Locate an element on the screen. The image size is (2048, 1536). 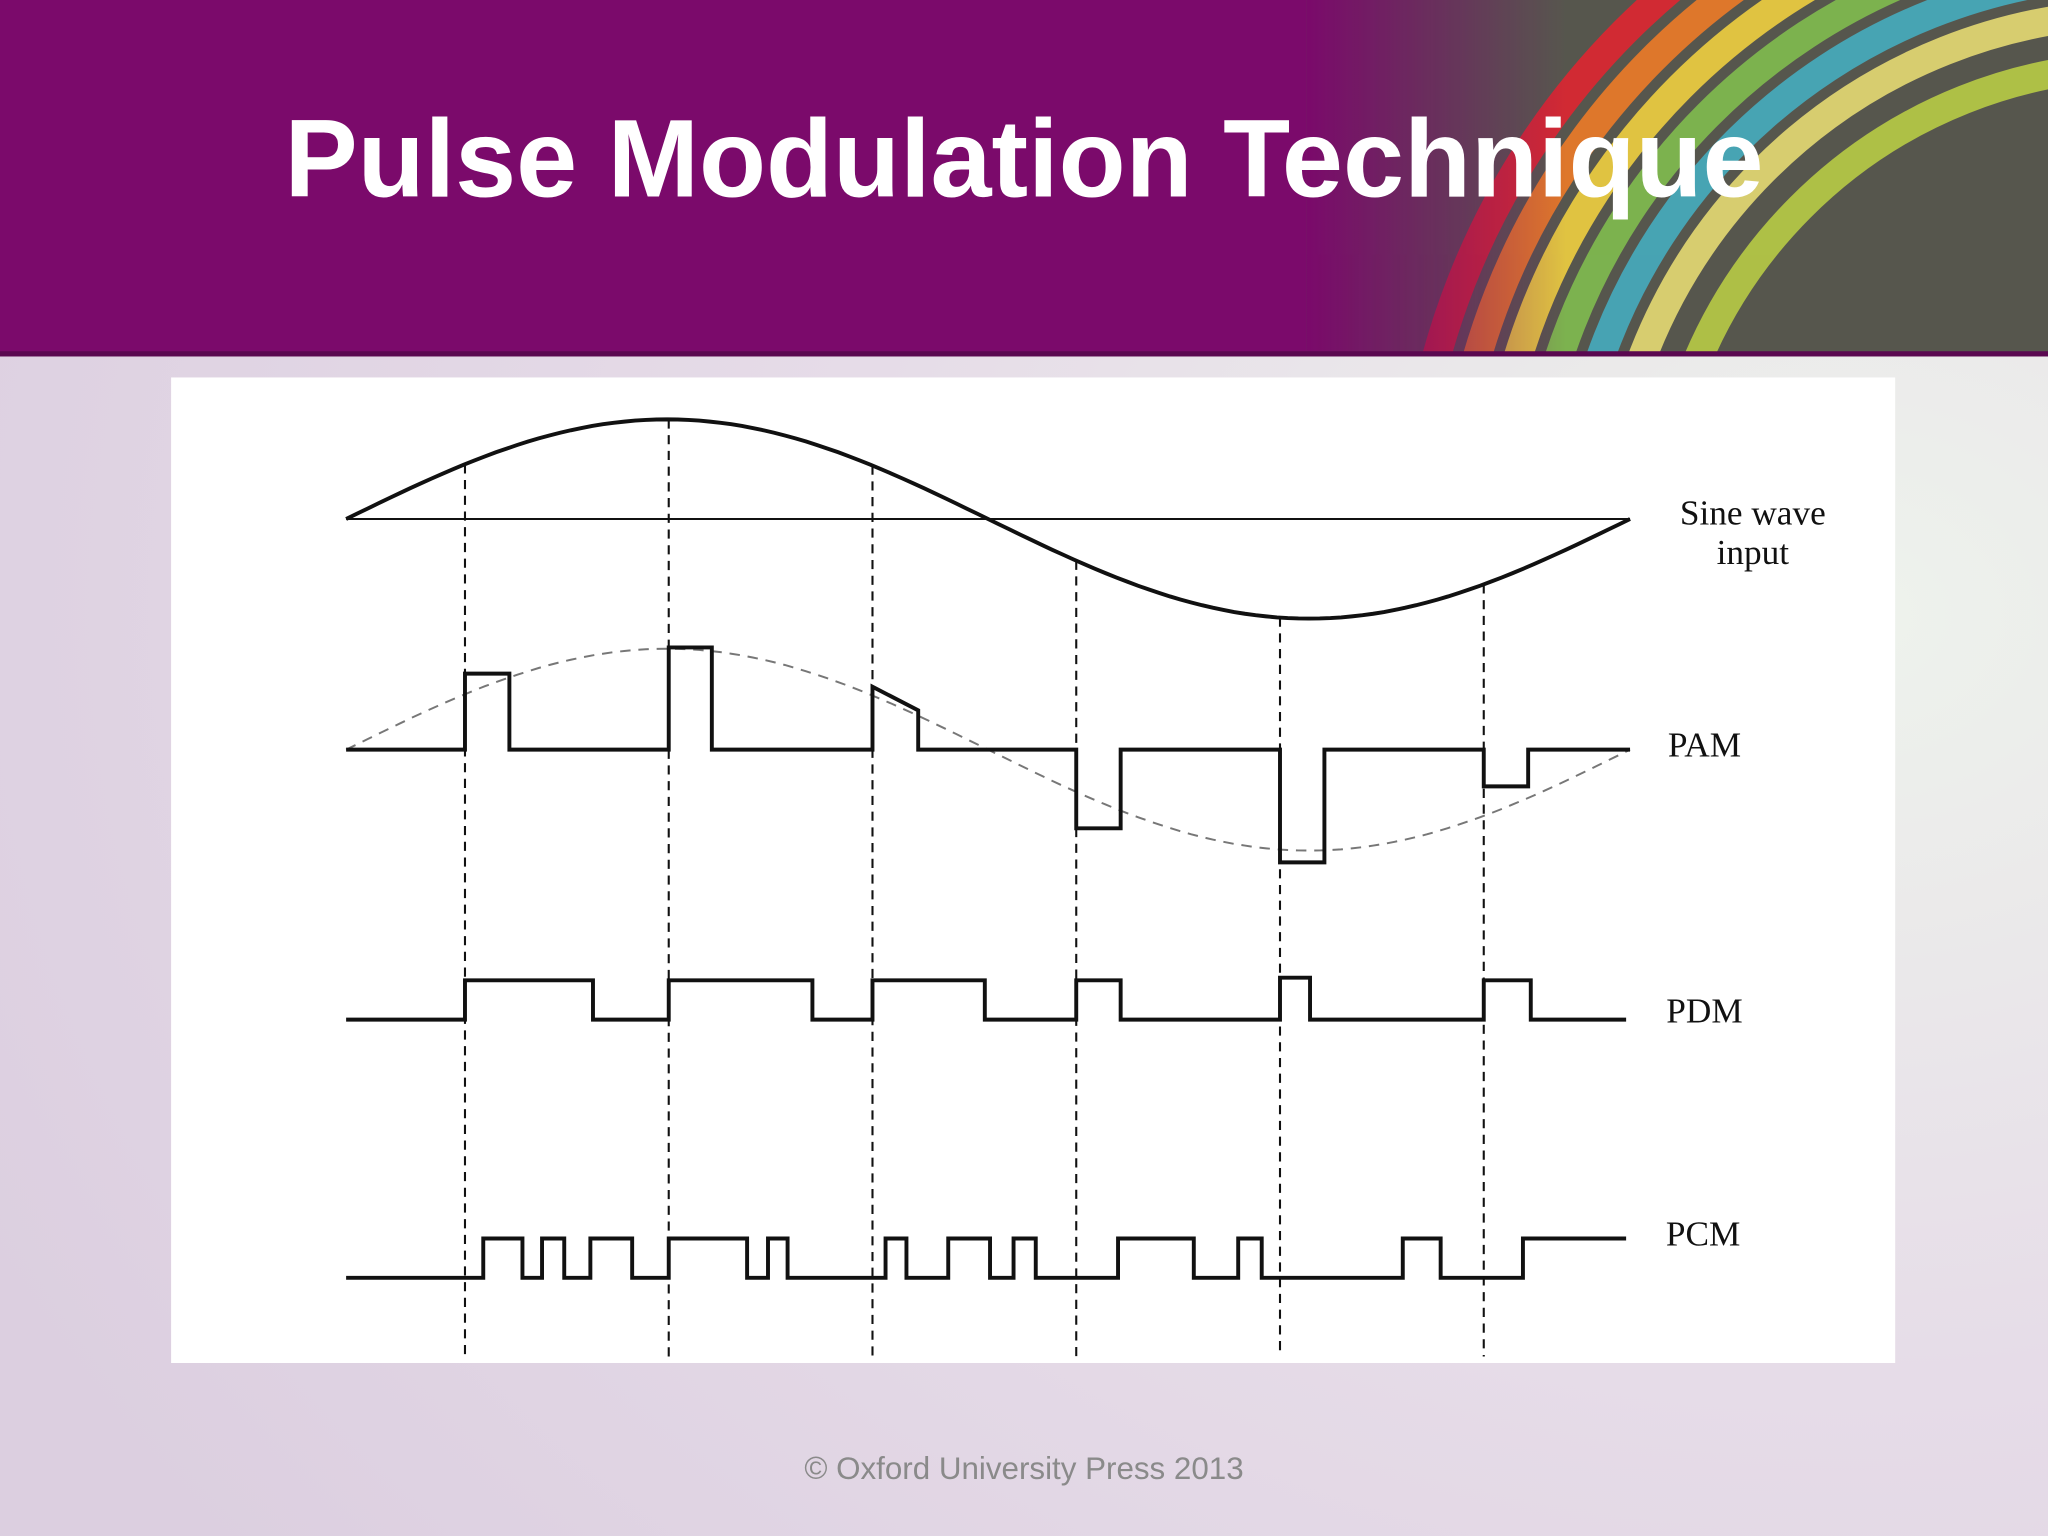
title: Pulse Modulation Technique is located at coordinates (1023, 159).